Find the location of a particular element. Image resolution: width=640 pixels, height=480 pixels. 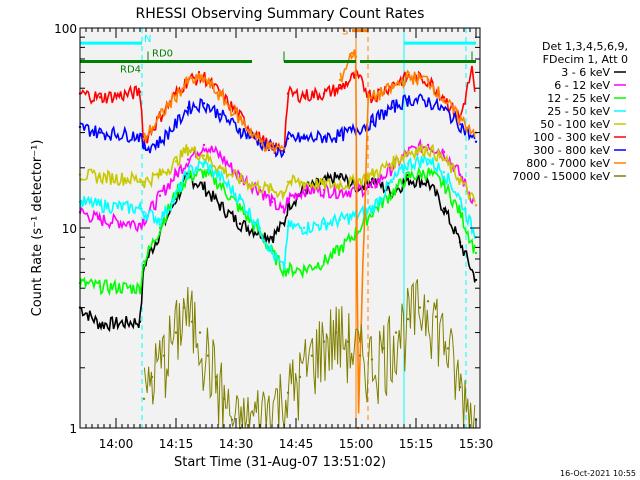

x-tick-label: 15:30 is located at coordinates (476, 444).